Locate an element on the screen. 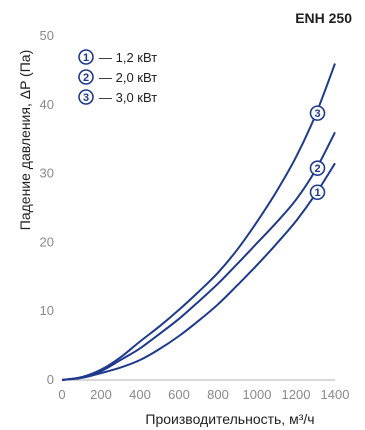 Image resolution: width=365 pixels, height=430 pixels. y-tick-label: 10 is located at coordinates (47, 310).